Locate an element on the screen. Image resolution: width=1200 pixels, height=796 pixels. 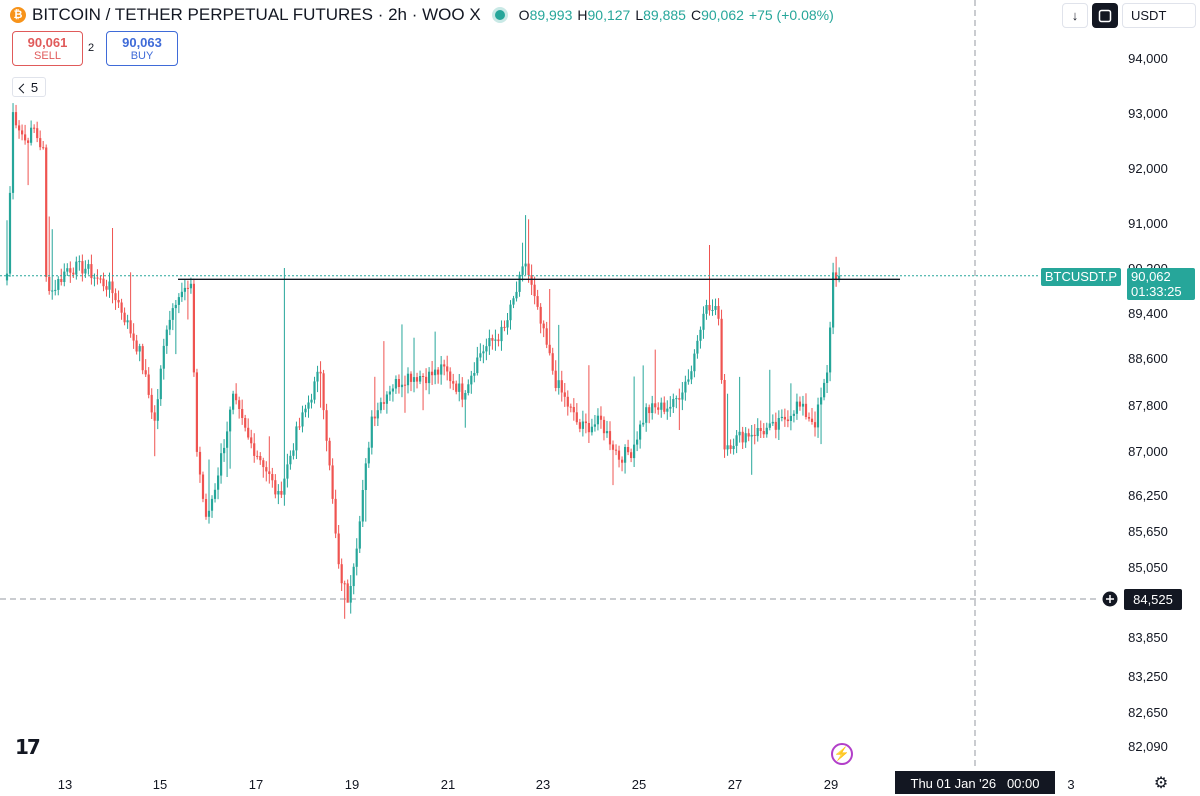
sell-button: 90,061 SELL is located at coordinates (47, 48).